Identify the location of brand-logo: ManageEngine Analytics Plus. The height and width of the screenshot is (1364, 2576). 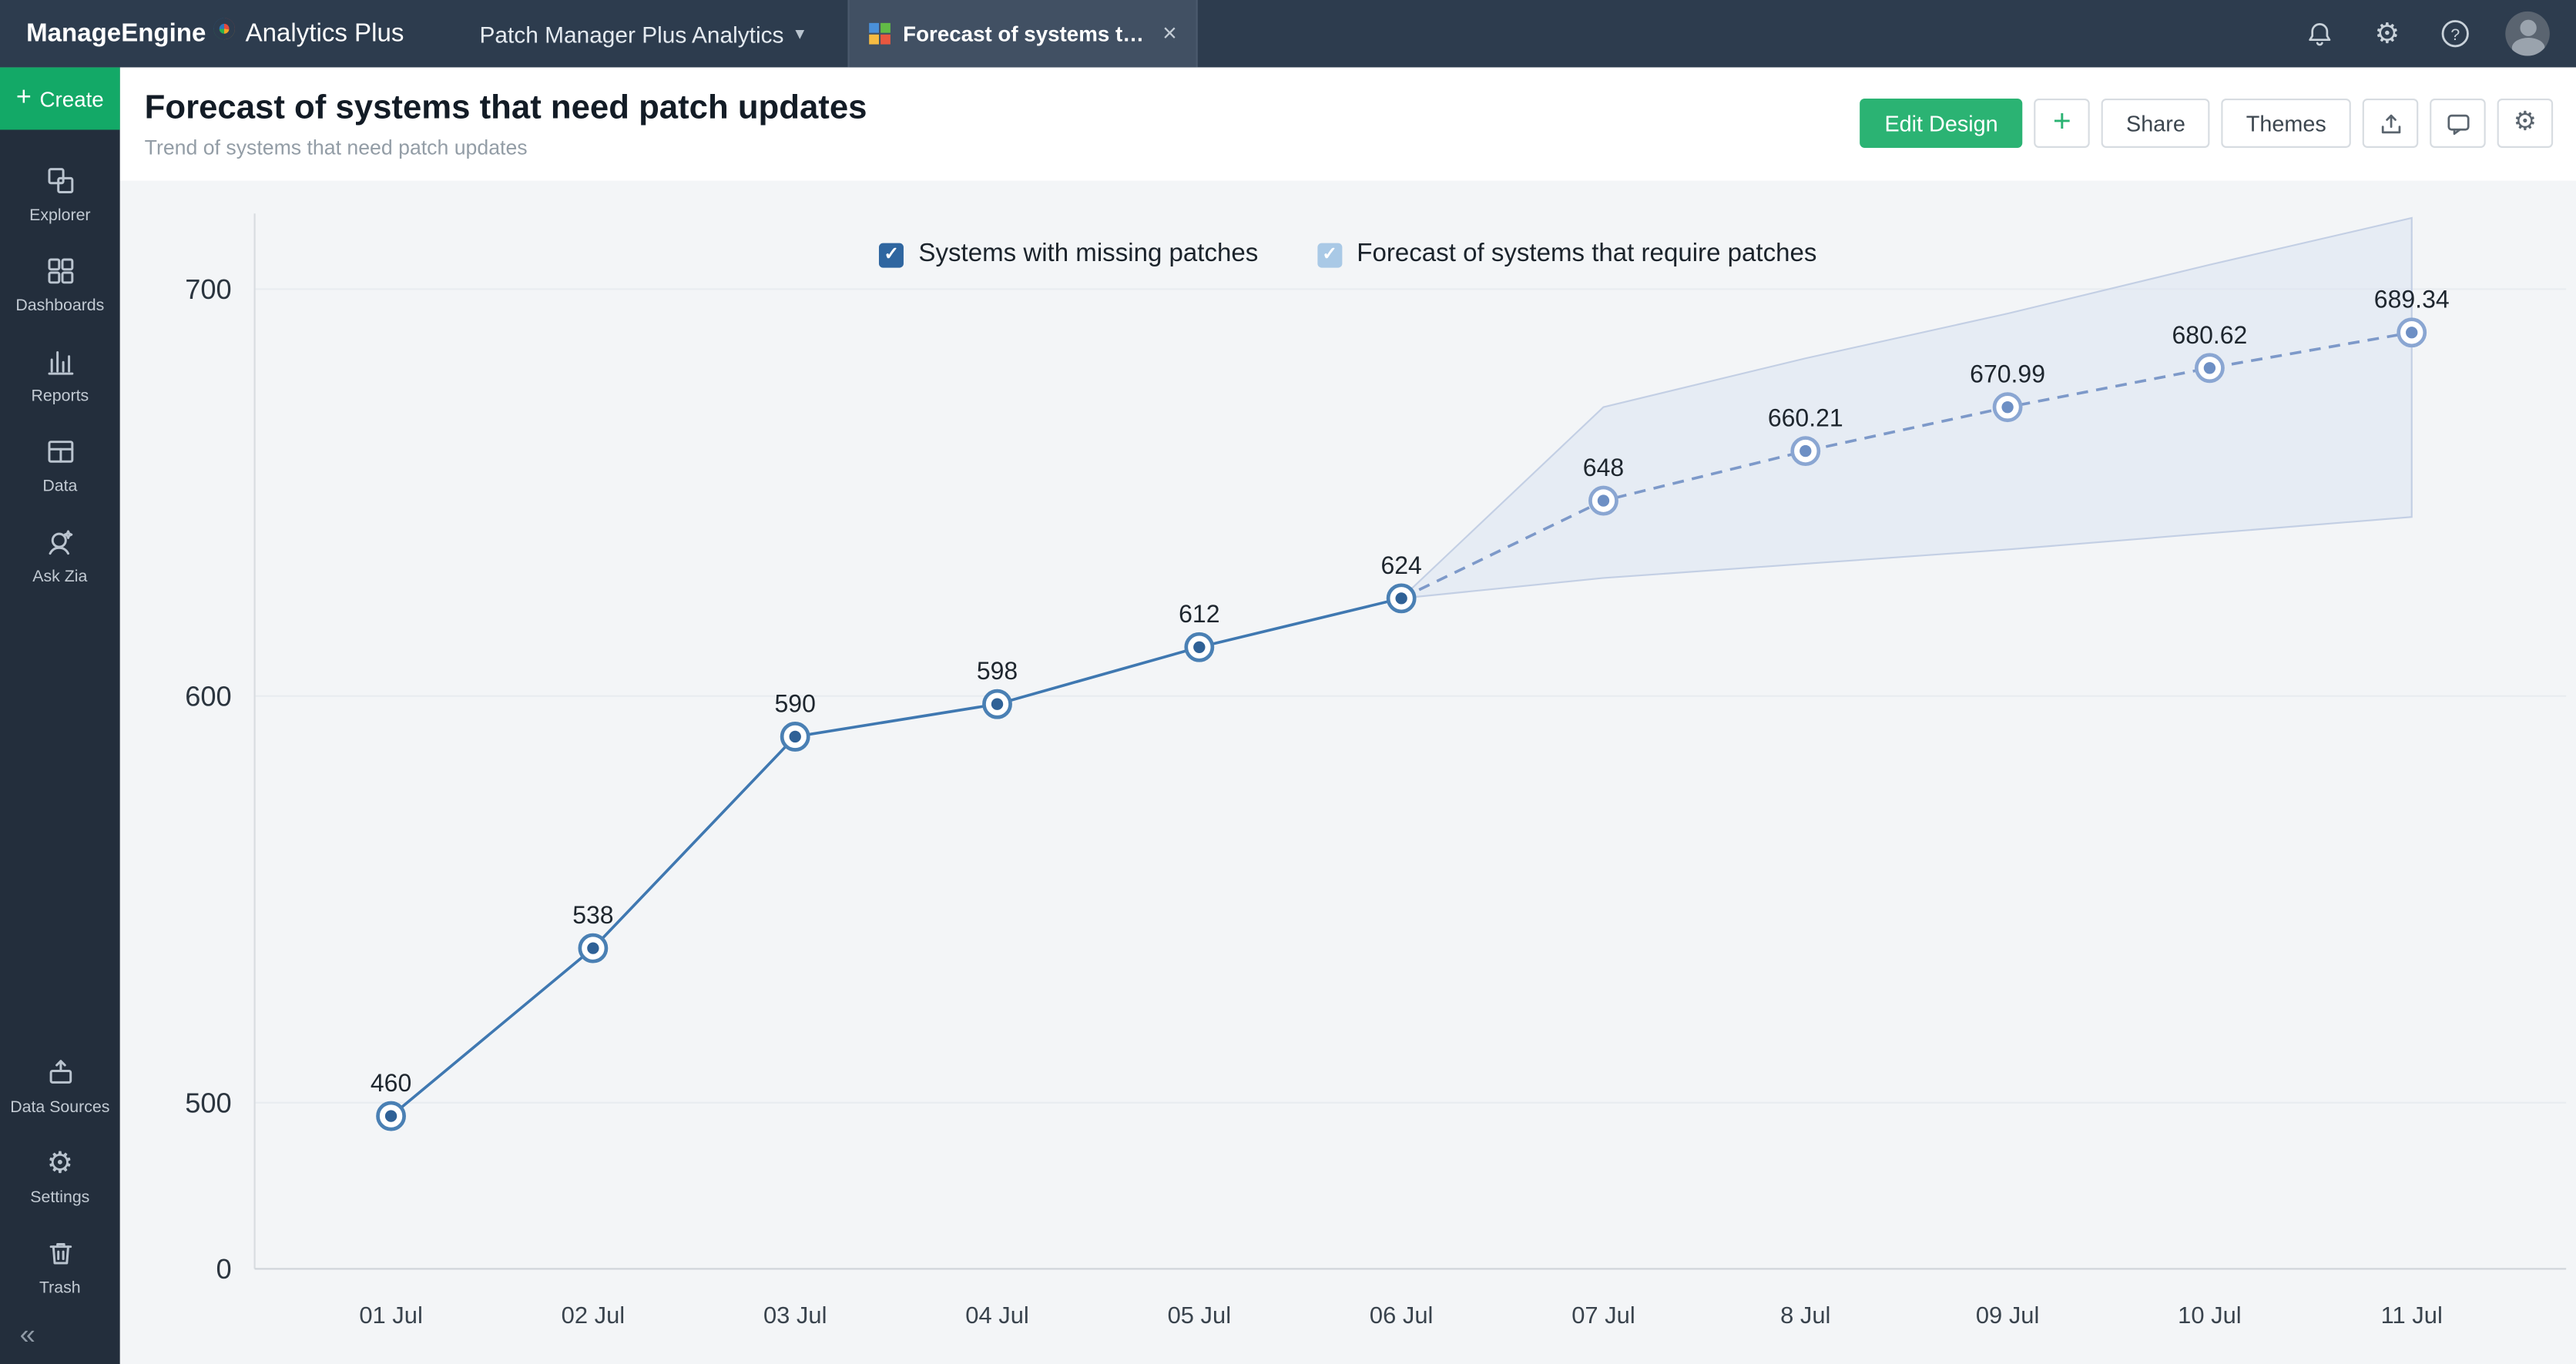
(202, 33).